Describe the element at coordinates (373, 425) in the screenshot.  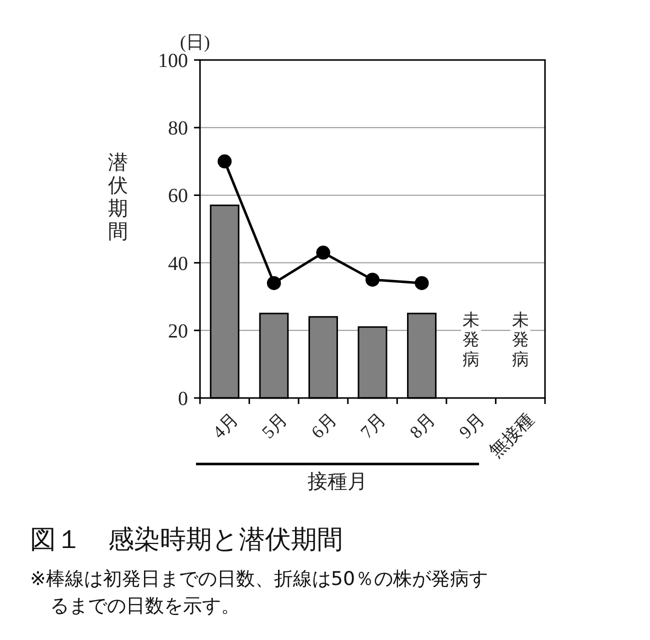
I see `x-tick-label: 7月` at that location.